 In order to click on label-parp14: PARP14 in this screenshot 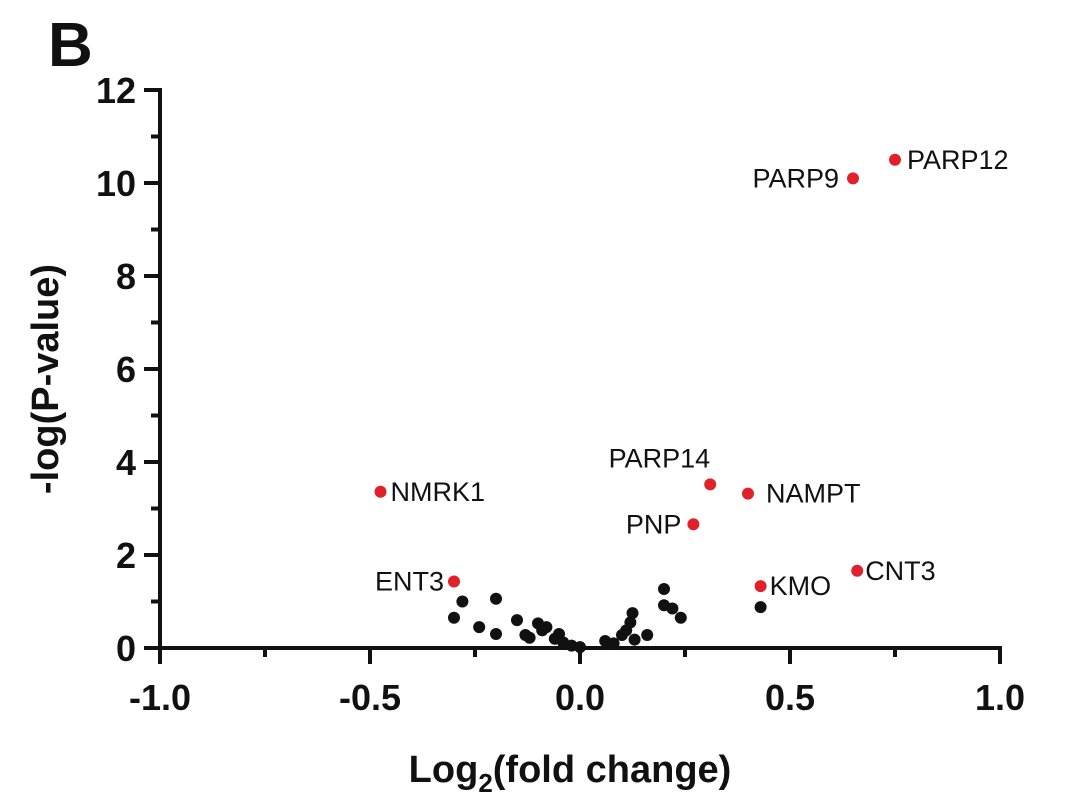, I will do `click(660, 458)`.